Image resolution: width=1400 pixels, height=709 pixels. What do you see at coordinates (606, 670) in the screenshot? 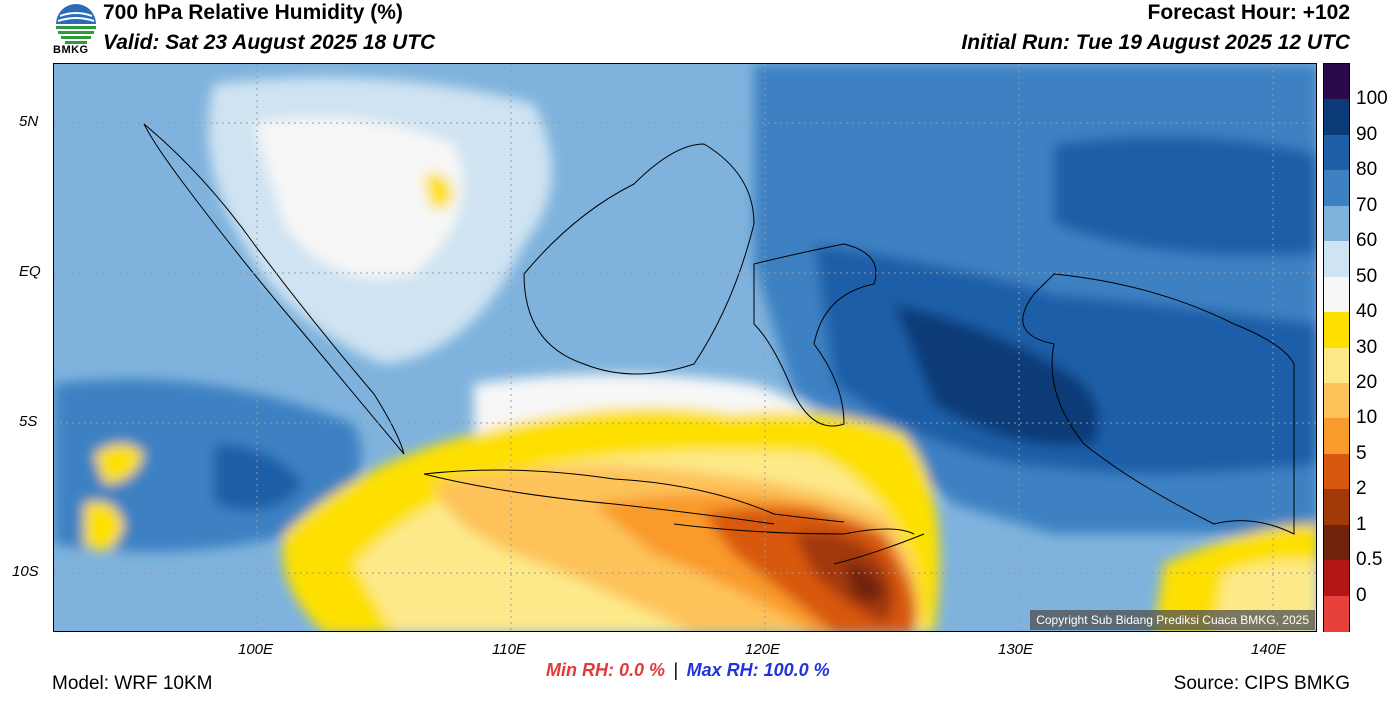
I see `min-rh: Min RH: 0.0 %` at bounding box center [606, 670].